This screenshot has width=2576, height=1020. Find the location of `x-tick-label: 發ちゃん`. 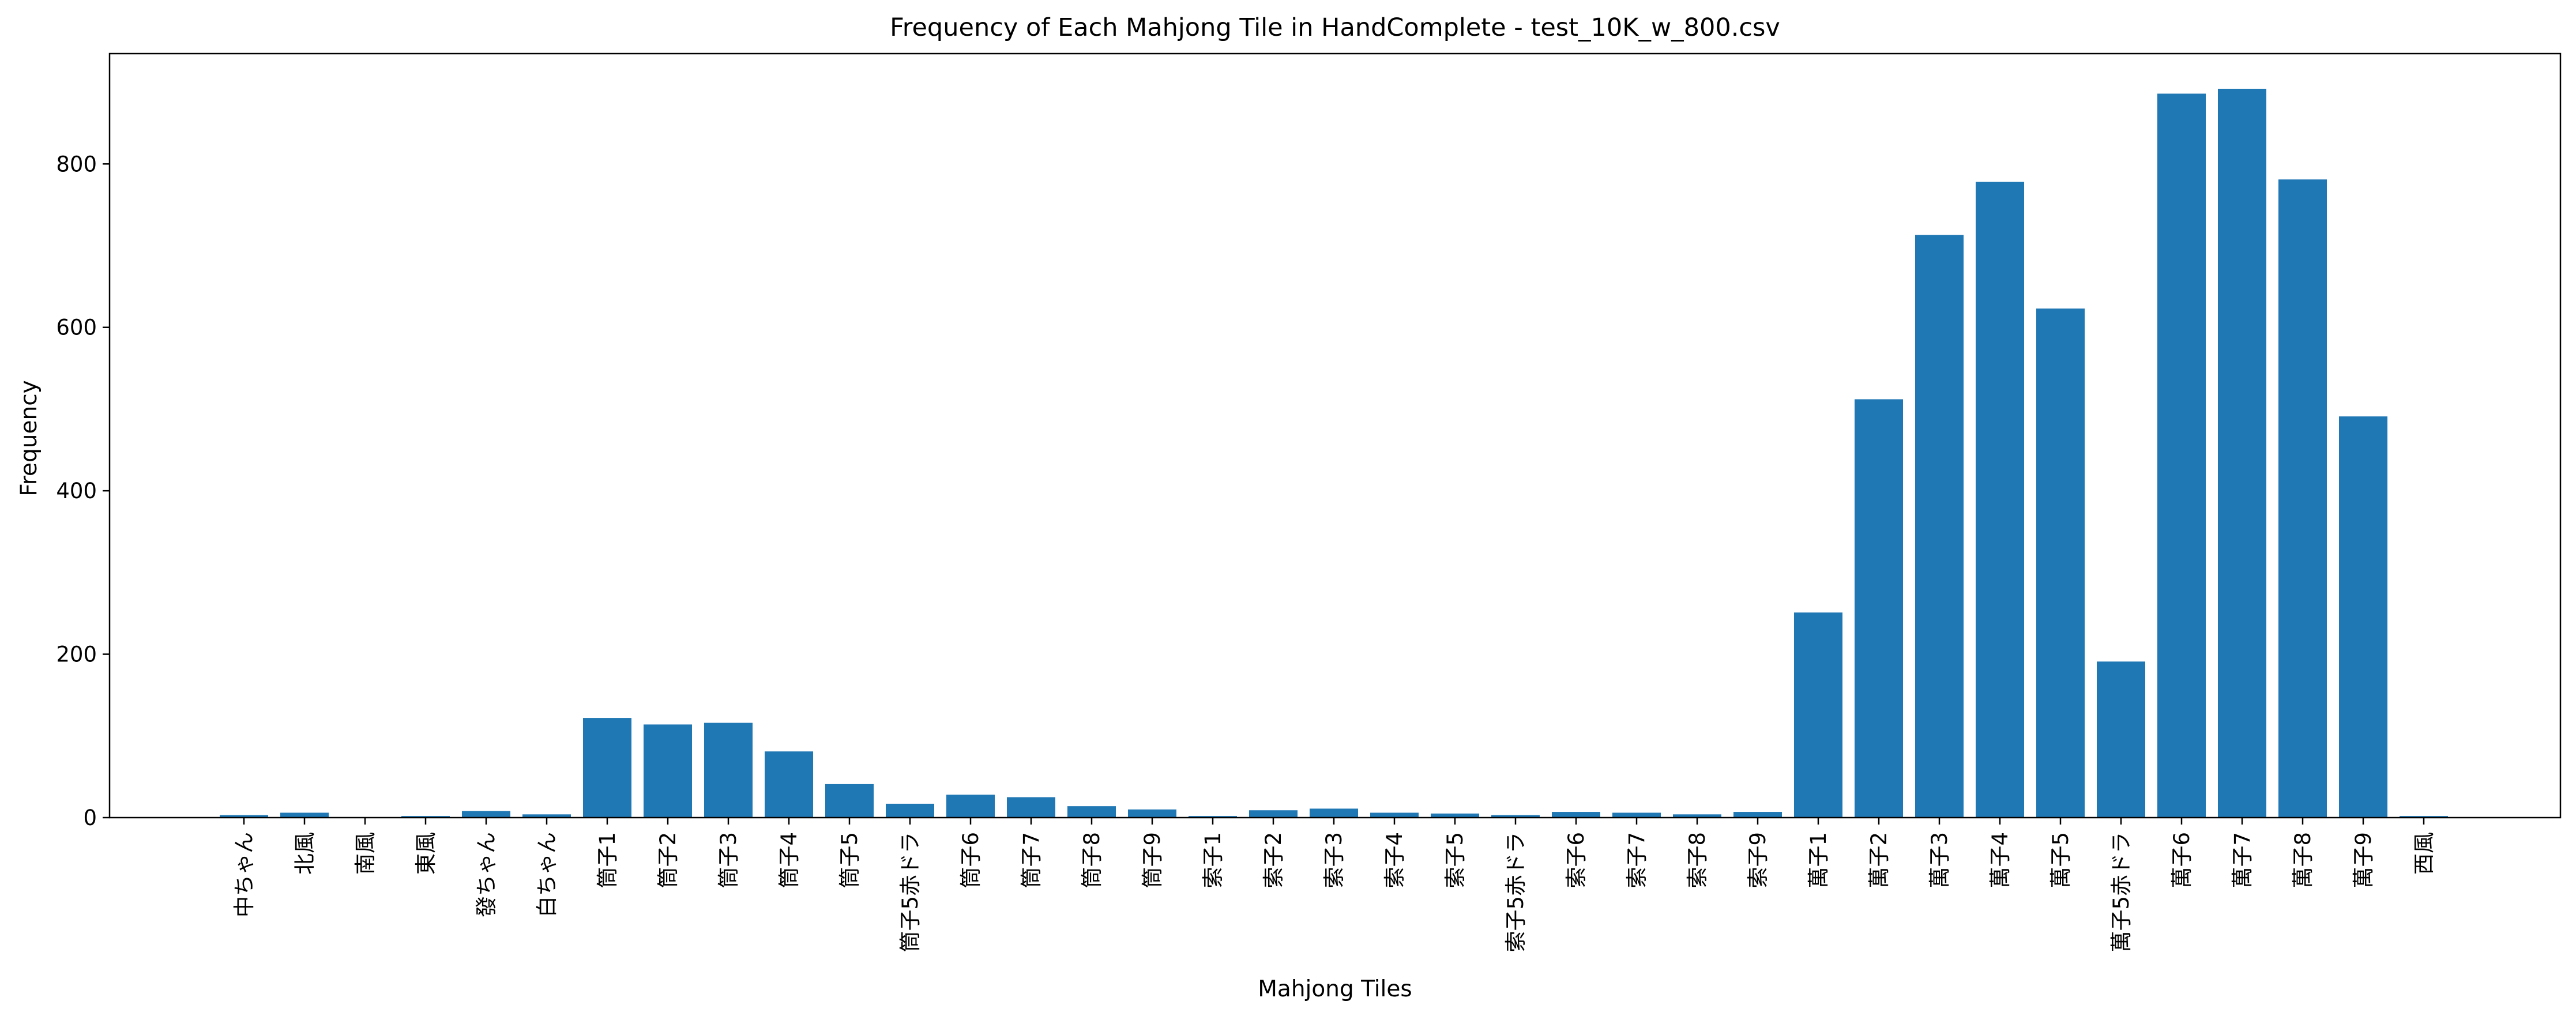

x-tick-label: 發ちゃん is located at coordinates (486, 874).